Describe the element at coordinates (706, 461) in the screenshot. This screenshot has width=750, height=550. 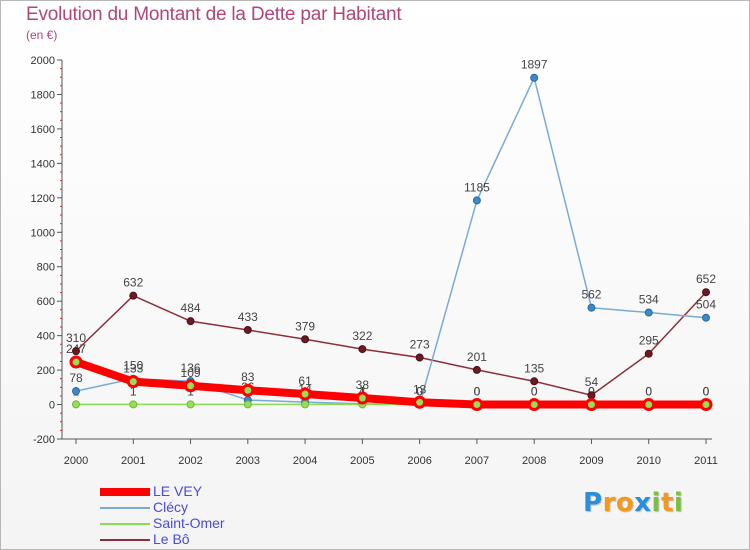
I see `x-tick-label: 2011` at that location.